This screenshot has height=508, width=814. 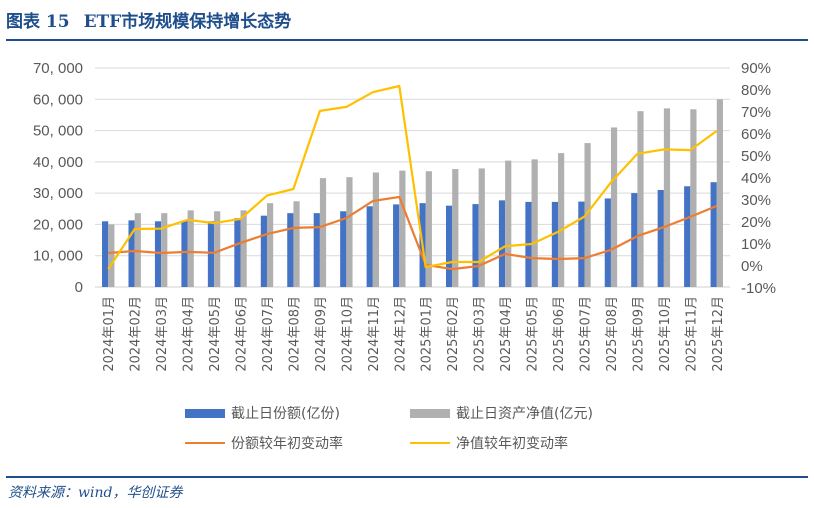 I want to click on left-tick-label: 40, 000, so click(x=58, y=162).